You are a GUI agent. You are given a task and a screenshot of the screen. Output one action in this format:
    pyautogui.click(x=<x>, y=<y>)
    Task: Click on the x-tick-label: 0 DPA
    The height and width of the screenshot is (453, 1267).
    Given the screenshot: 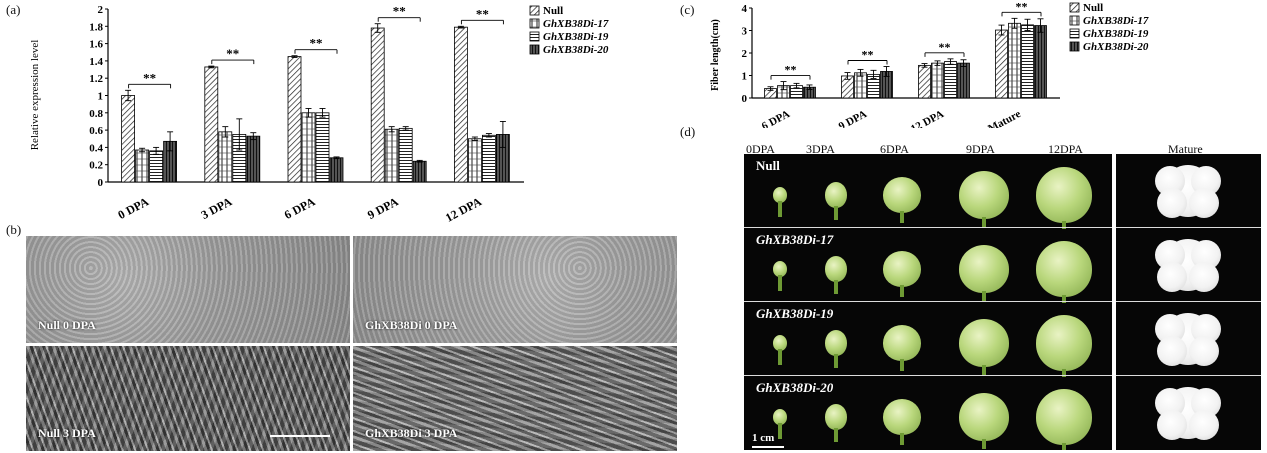 What is the action you would take?
    pyautogui.click(x=133, y=208)
    